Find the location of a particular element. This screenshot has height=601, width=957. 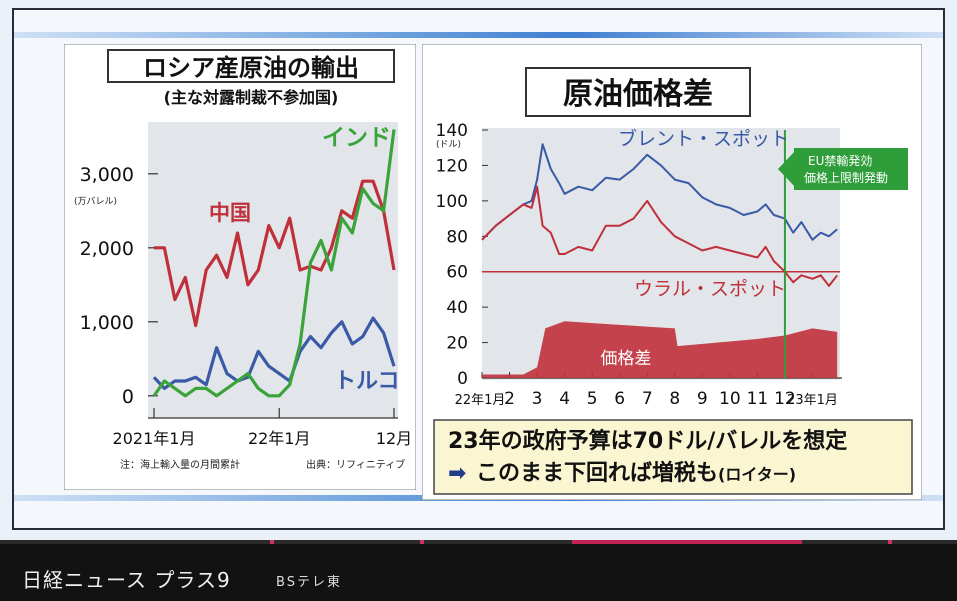

callout-line-2: 価格上限制発動 is located at coordinates (846, 177).